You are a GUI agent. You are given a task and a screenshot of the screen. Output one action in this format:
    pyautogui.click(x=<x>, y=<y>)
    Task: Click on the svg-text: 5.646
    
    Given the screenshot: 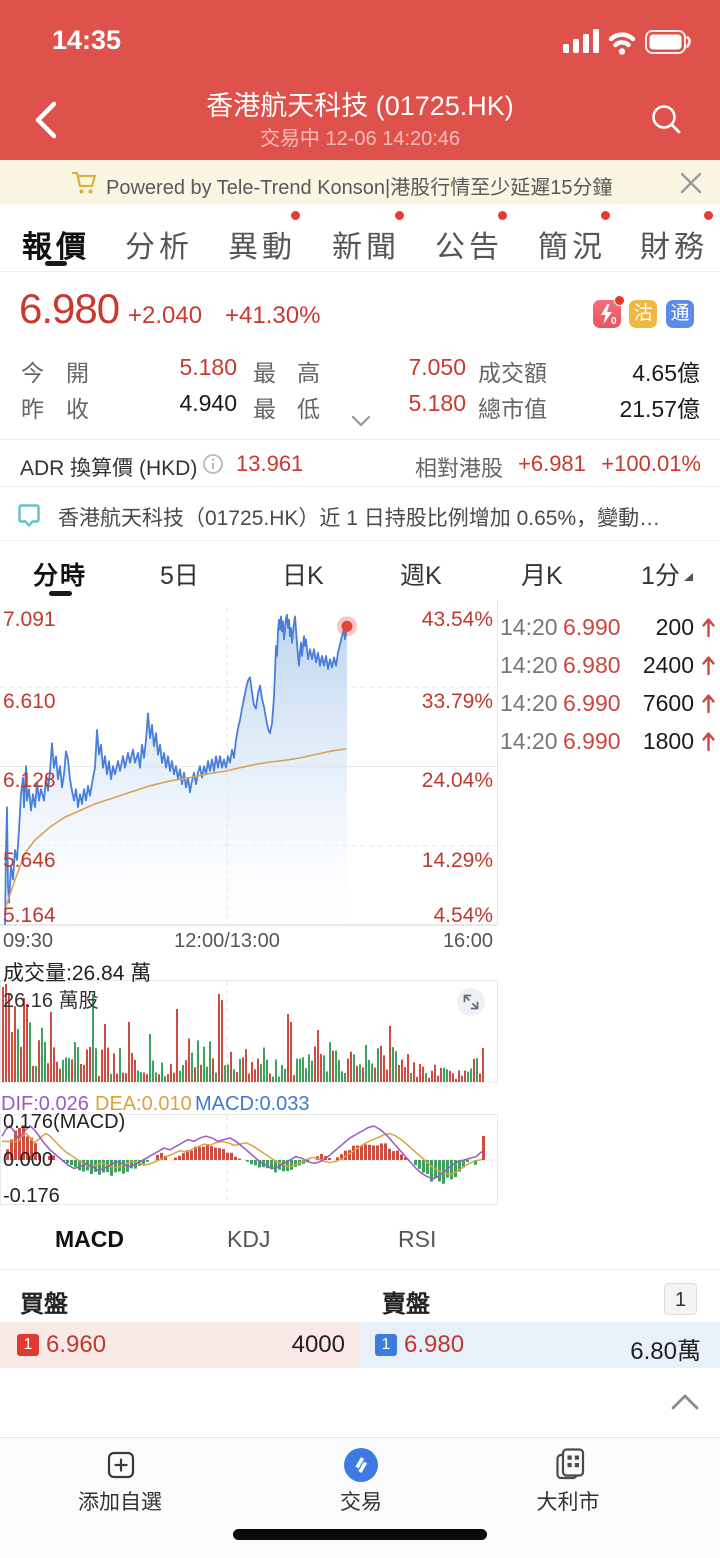 What is the action you would take?
    pyautogui.click(x=29, y=860)
    